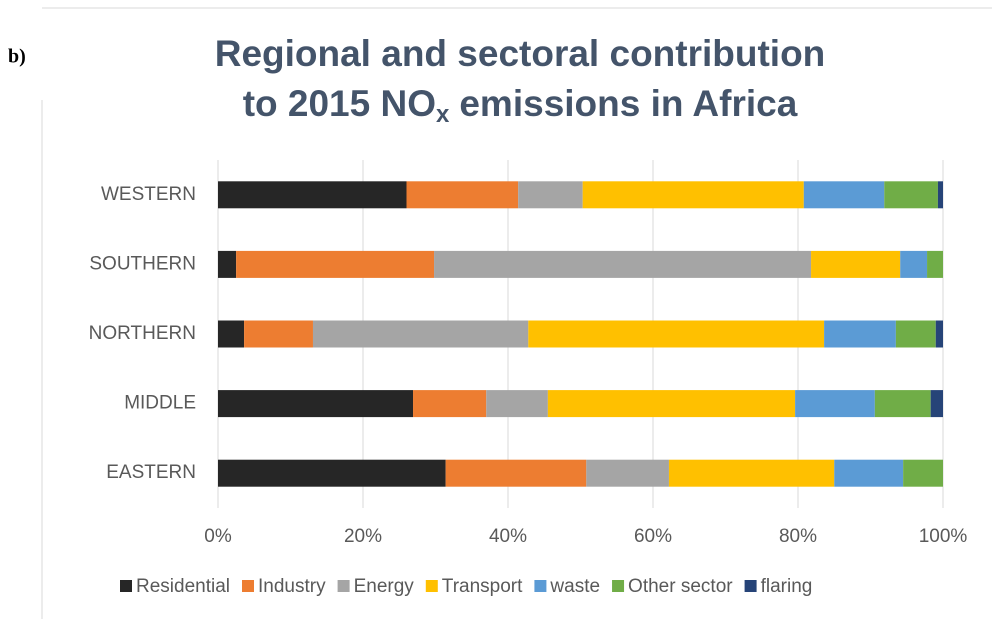 The image size is (992, 619). What do you see at coordinates (574, 586) in the screenshot?
I see `legend-label: waste` at bounding box center [574, 586].